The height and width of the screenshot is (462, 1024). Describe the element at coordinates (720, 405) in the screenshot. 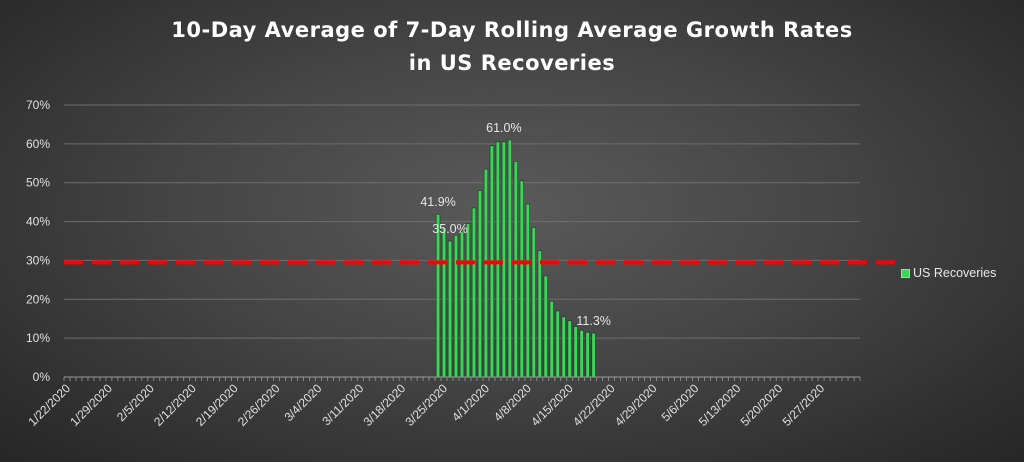

I see `x-tick-label: 5/13/2020` at that location.